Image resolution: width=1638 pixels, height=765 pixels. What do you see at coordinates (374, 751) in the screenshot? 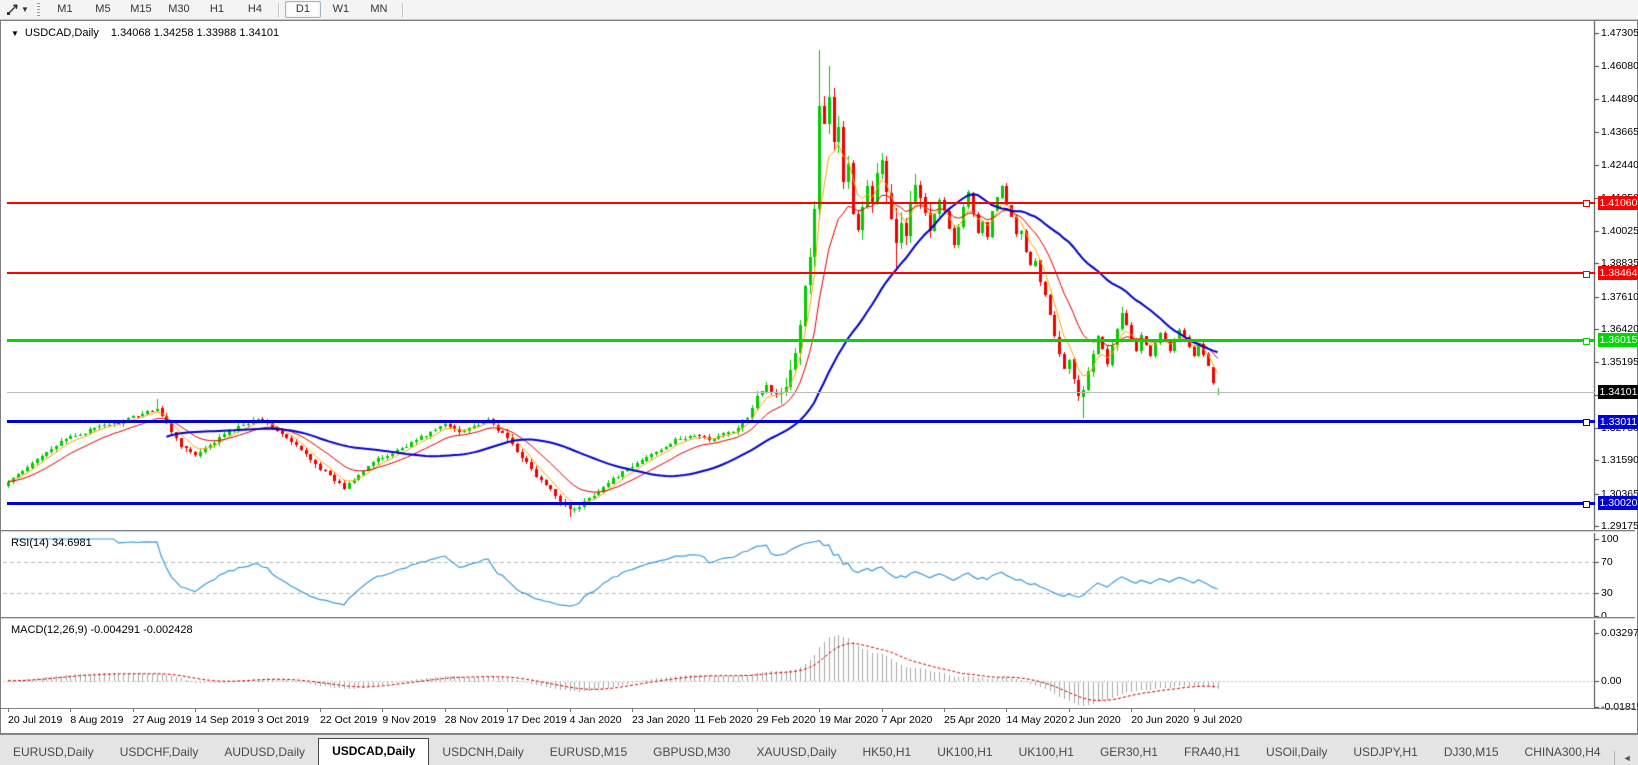
I see `tab-usdcad-daily: USDCAD,Daily` at bounding box center [374, 751].